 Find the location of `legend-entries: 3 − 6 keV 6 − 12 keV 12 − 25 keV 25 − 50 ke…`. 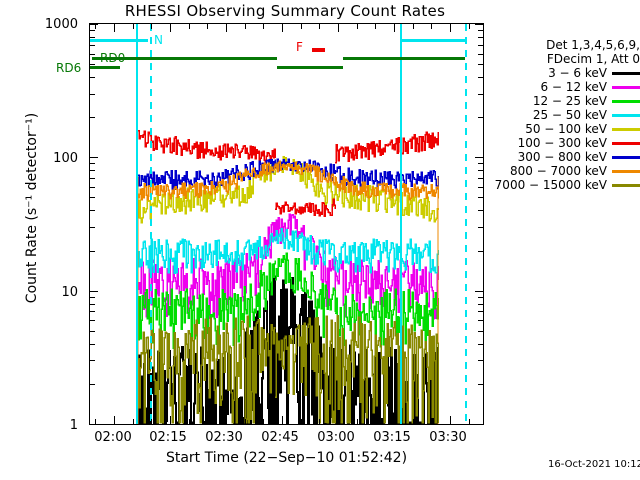

legend-entries: 3 − 6 keV 6 − 12 keV 12 − 25 keV 25 − 50 ke… is located at coordinates (567, 129).